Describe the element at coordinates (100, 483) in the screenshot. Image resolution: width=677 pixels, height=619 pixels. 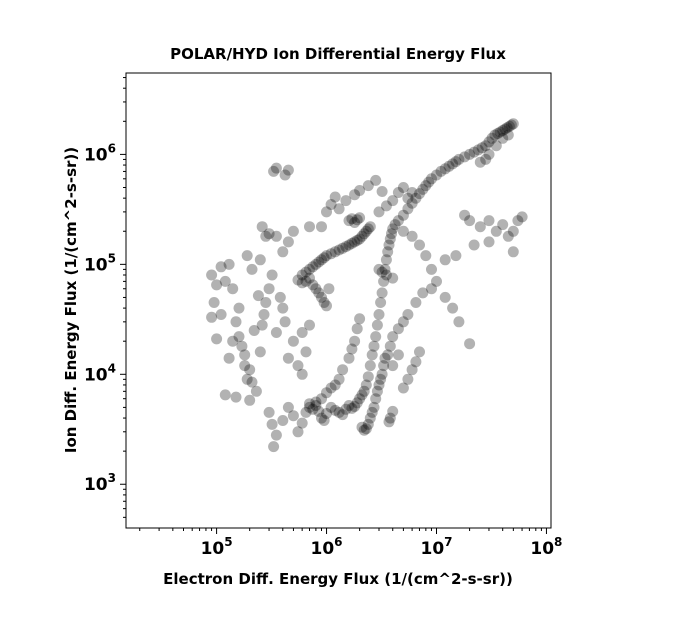
I see `y-tick-label: 103` at that location.